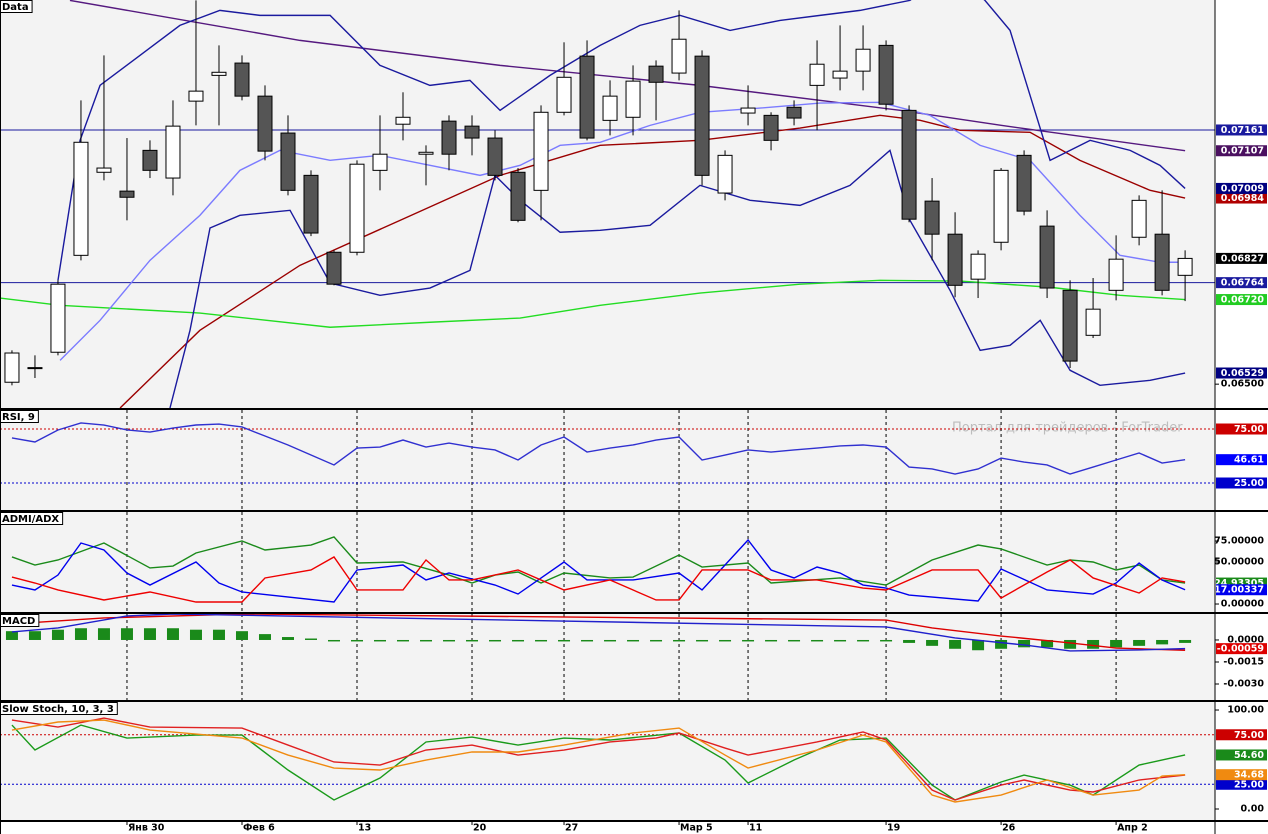  What do you see at coordinates (1242, 130) in the screenshot?
I see `value-tag-label: 0.07161` at bounding box center [1242, 130].